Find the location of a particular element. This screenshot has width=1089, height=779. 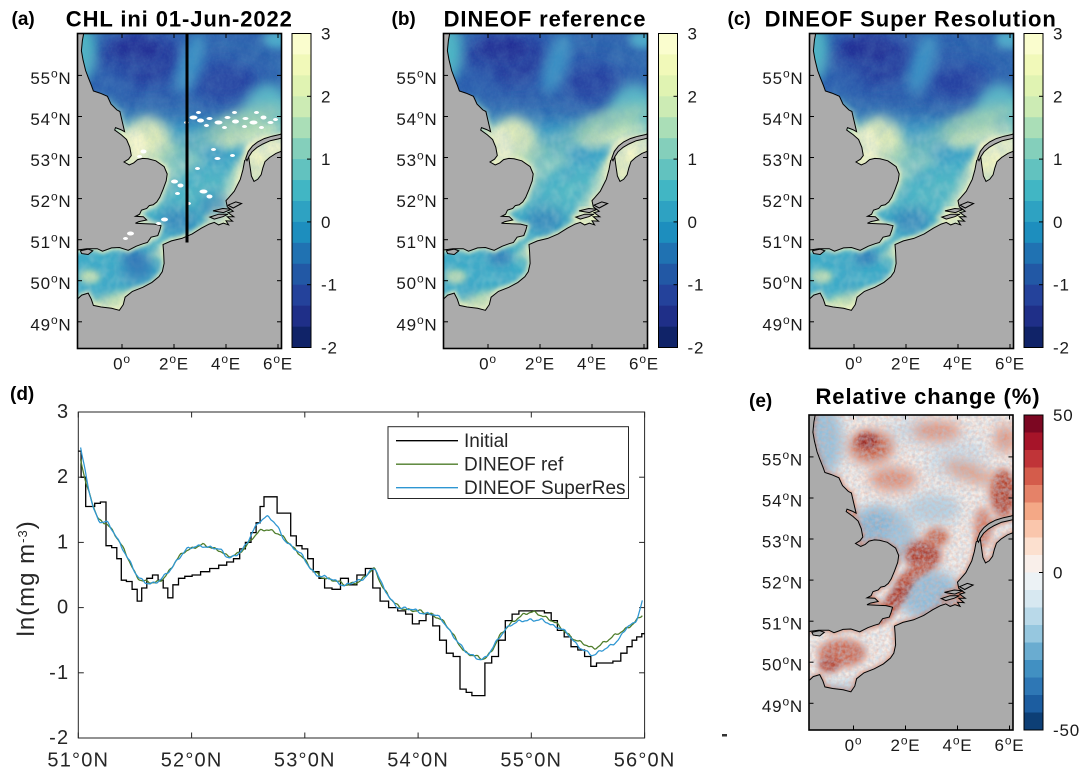

svg-text: Initial is located at coordinates (486, 441).